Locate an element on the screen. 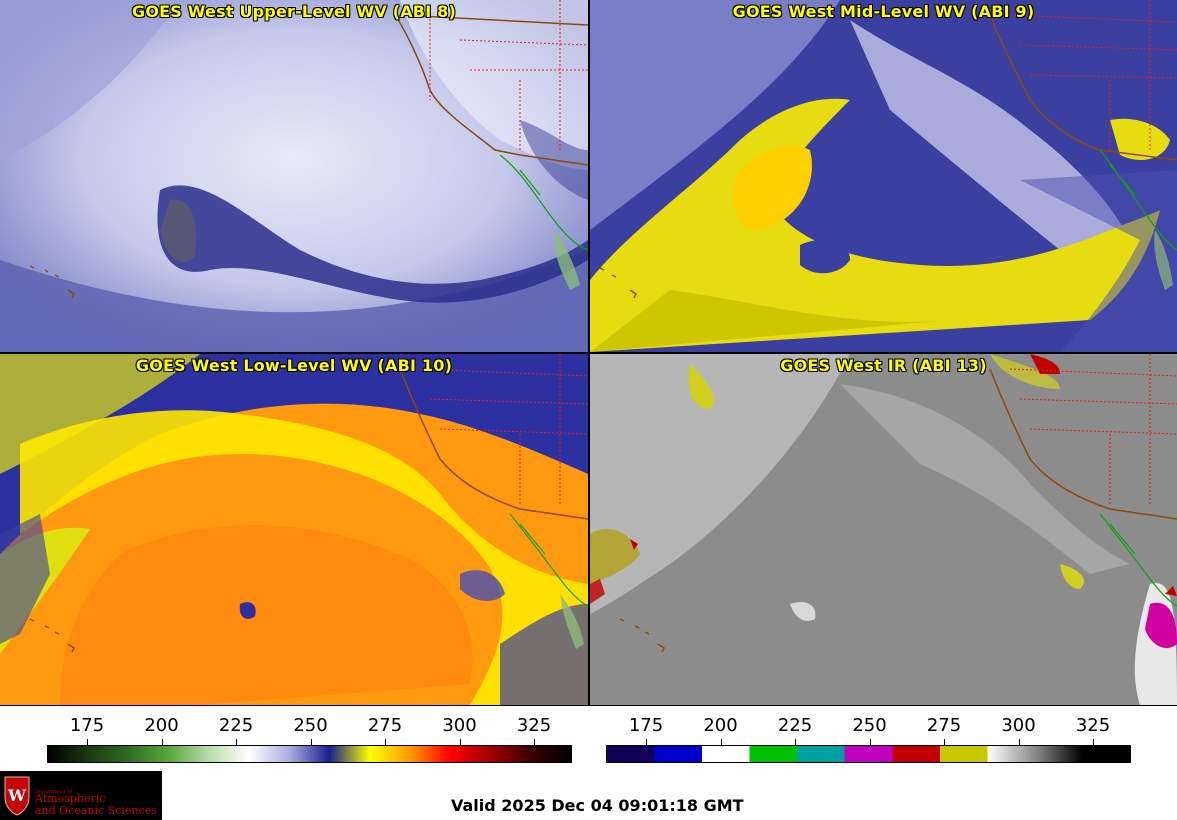  ir-colorbar-strip is located at coordinates (868, 754).